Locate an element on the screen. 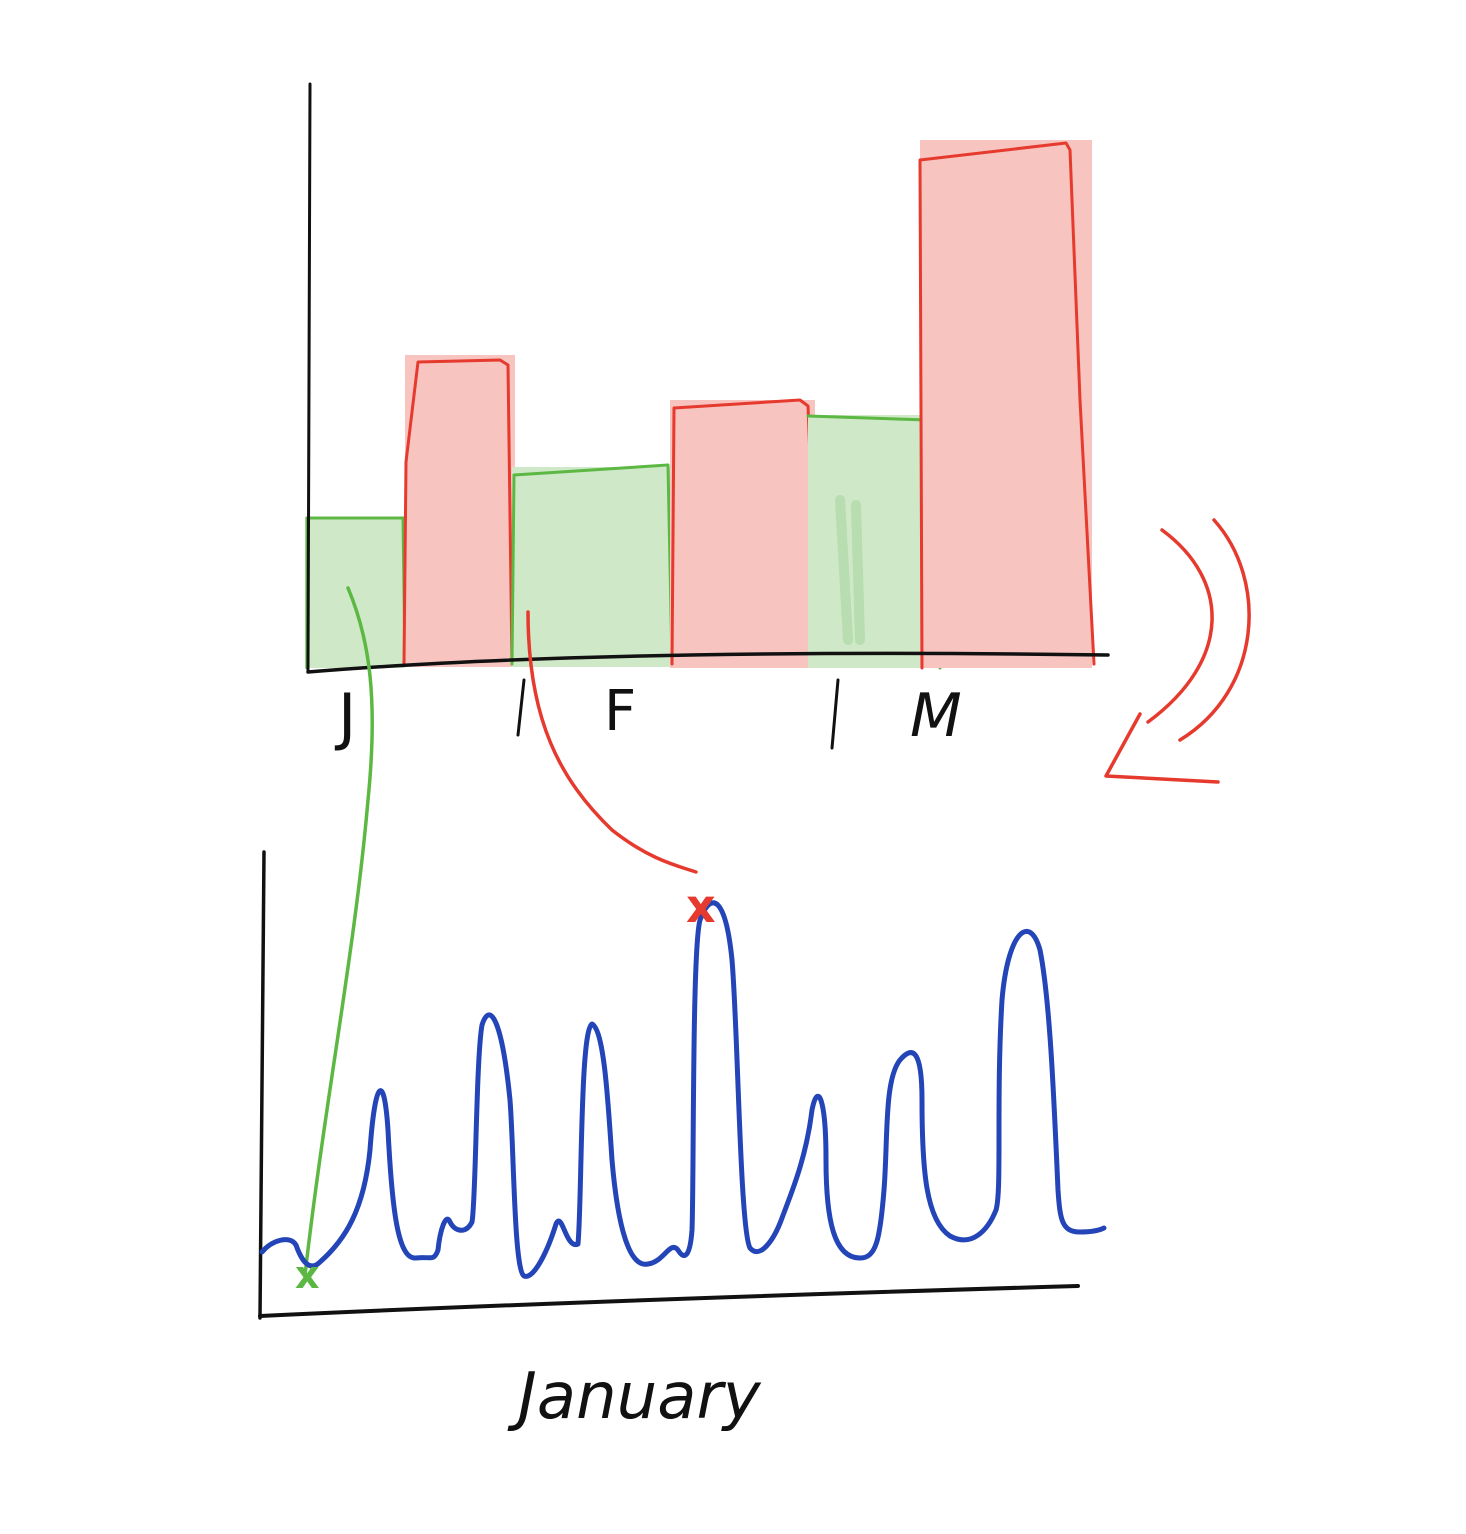  daily-series-line is located at coordinates (683, 1089).